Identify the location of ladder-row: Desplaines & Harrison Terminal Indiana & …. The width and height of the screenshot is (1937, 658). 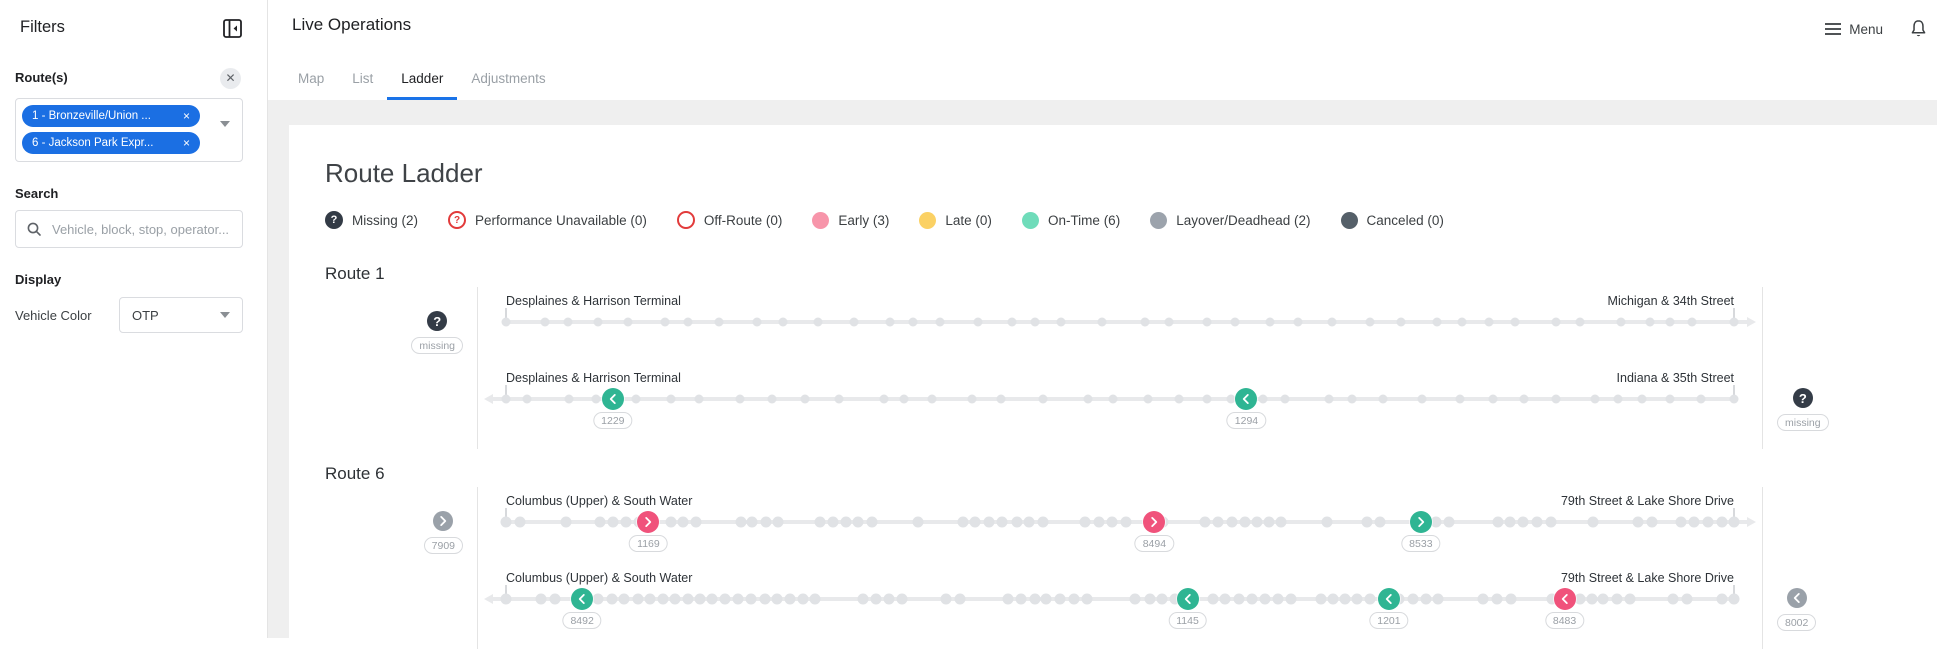
(1120, 402).